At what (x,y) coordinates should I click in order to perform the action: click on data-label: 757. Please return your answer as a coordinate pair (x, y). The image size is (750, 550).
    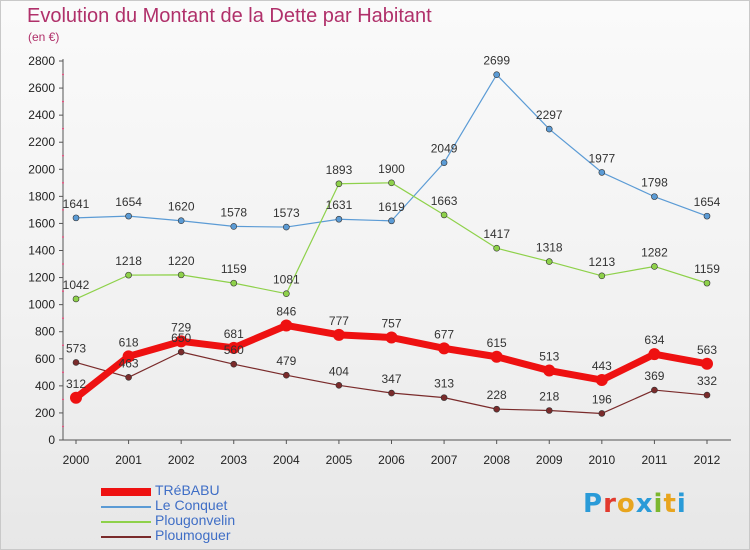
    Looking at the image, I should click on (391, 324).